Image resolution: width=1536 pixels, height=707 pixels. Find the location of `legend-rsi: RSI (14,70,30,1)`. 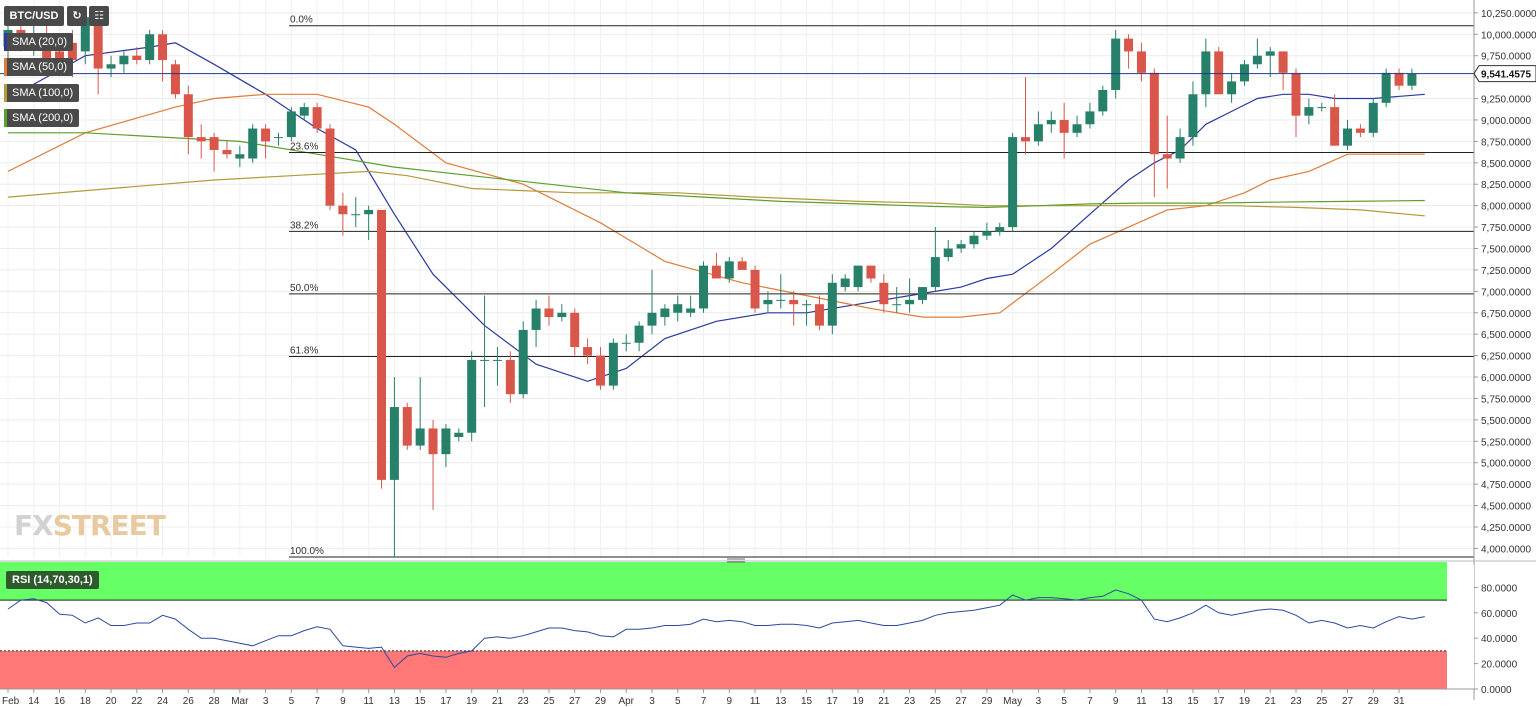

legend-rsi: RSI (14,70,30,1) is located at coordinates (52, 580).